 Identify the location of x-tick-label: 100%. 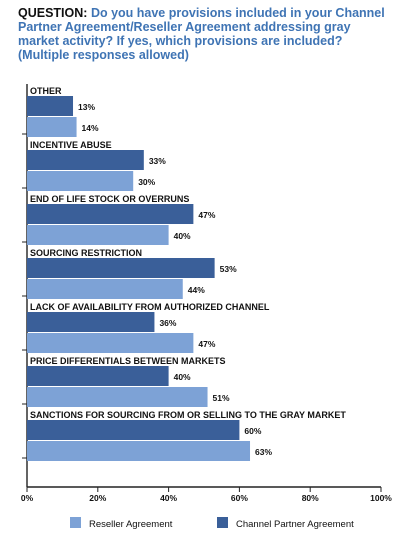
(381, 498).